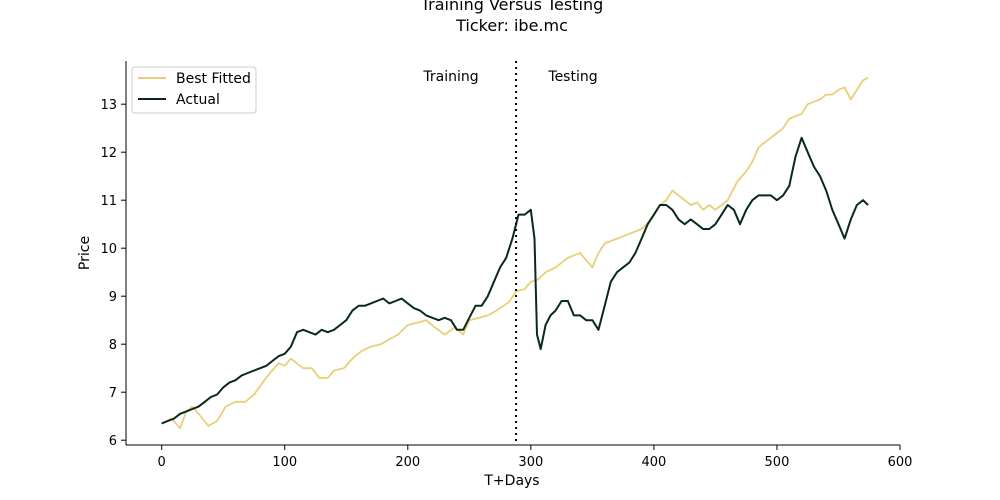  I want to click on x-axis-ticks: 0 100 200 300 400 500 600, so click(535, 457).